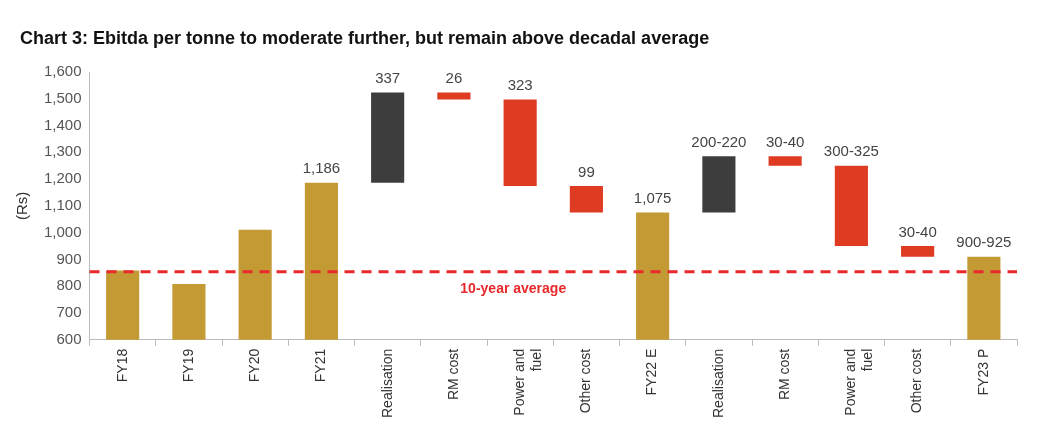 This screenshot has width=1037, height=423. Describe the element at coordinates (982, 372) in the screenshot. I see `x-tick-label: FY23 P` at that location.